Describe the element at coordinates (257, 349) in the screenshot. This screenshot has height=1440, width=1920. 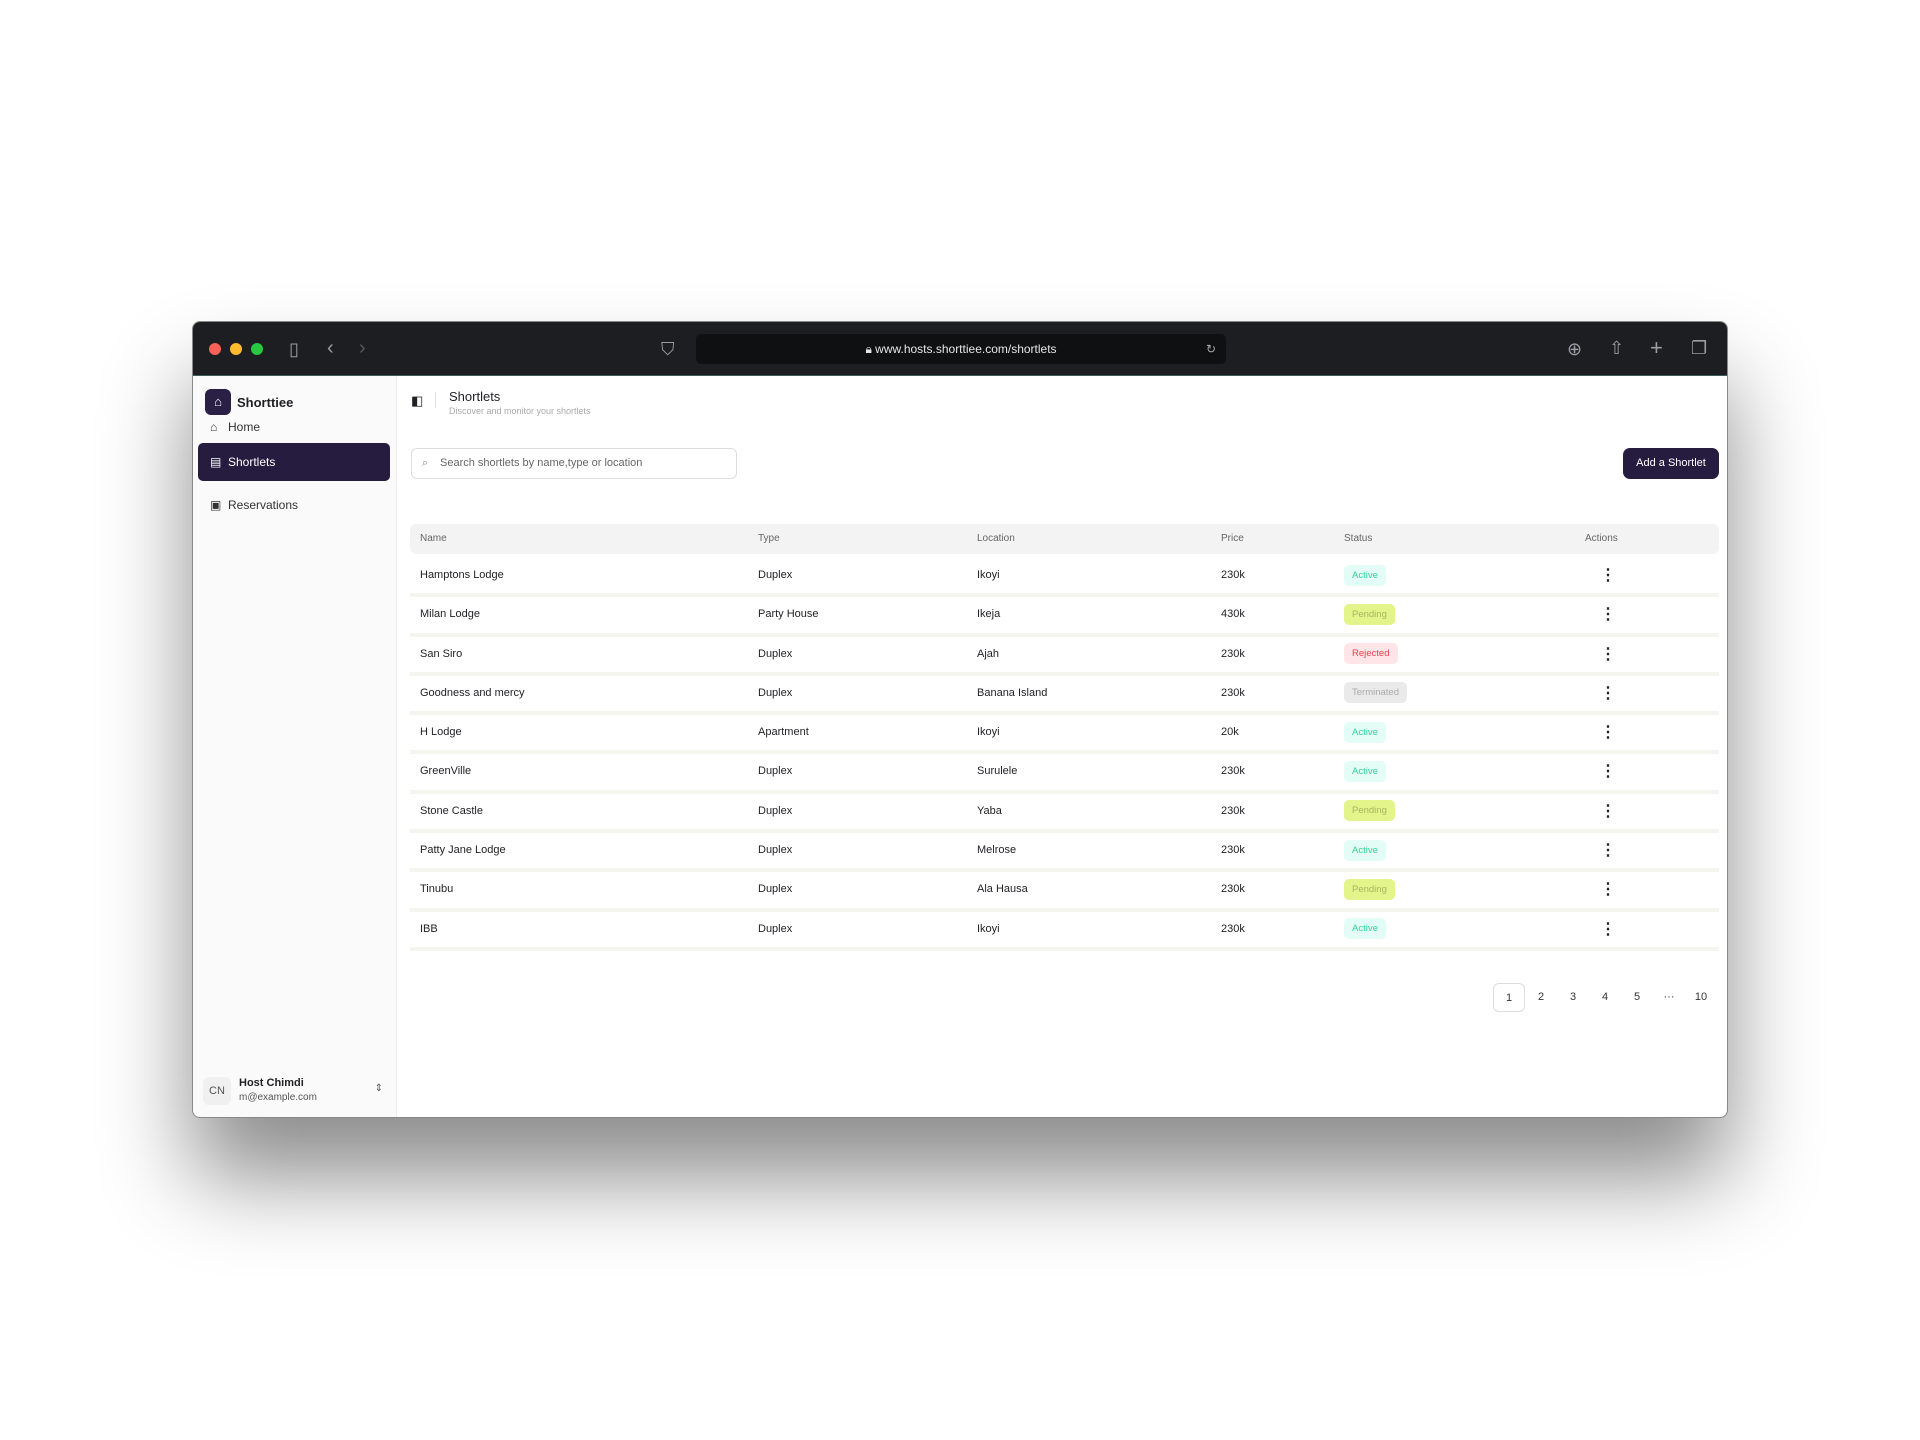
I see `maximize-window-button` at that location.